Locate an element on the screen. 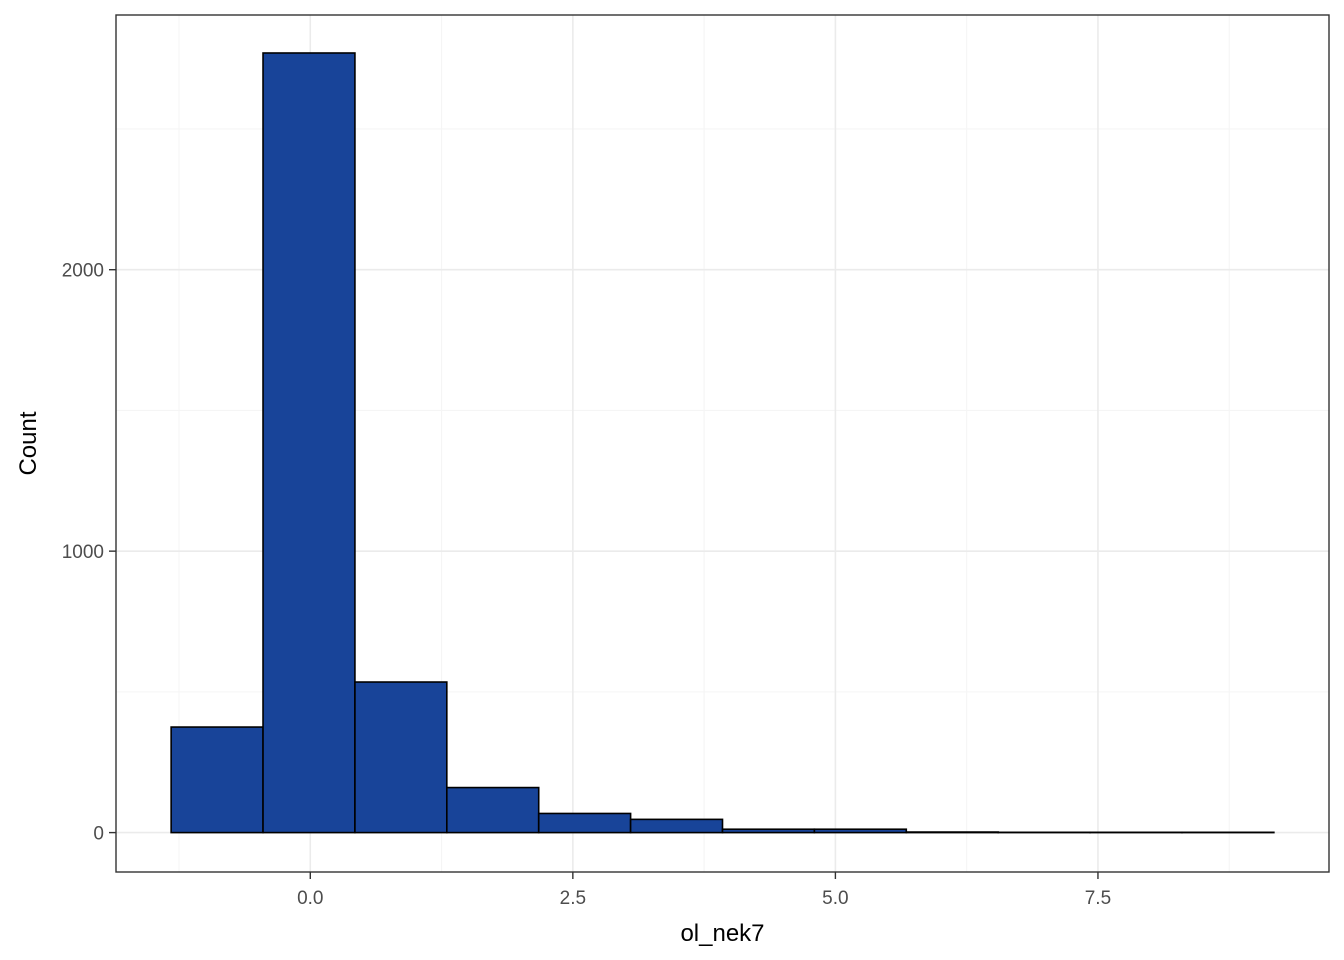  y-tick-label-0: 0 is located at coordinates (98, 834).